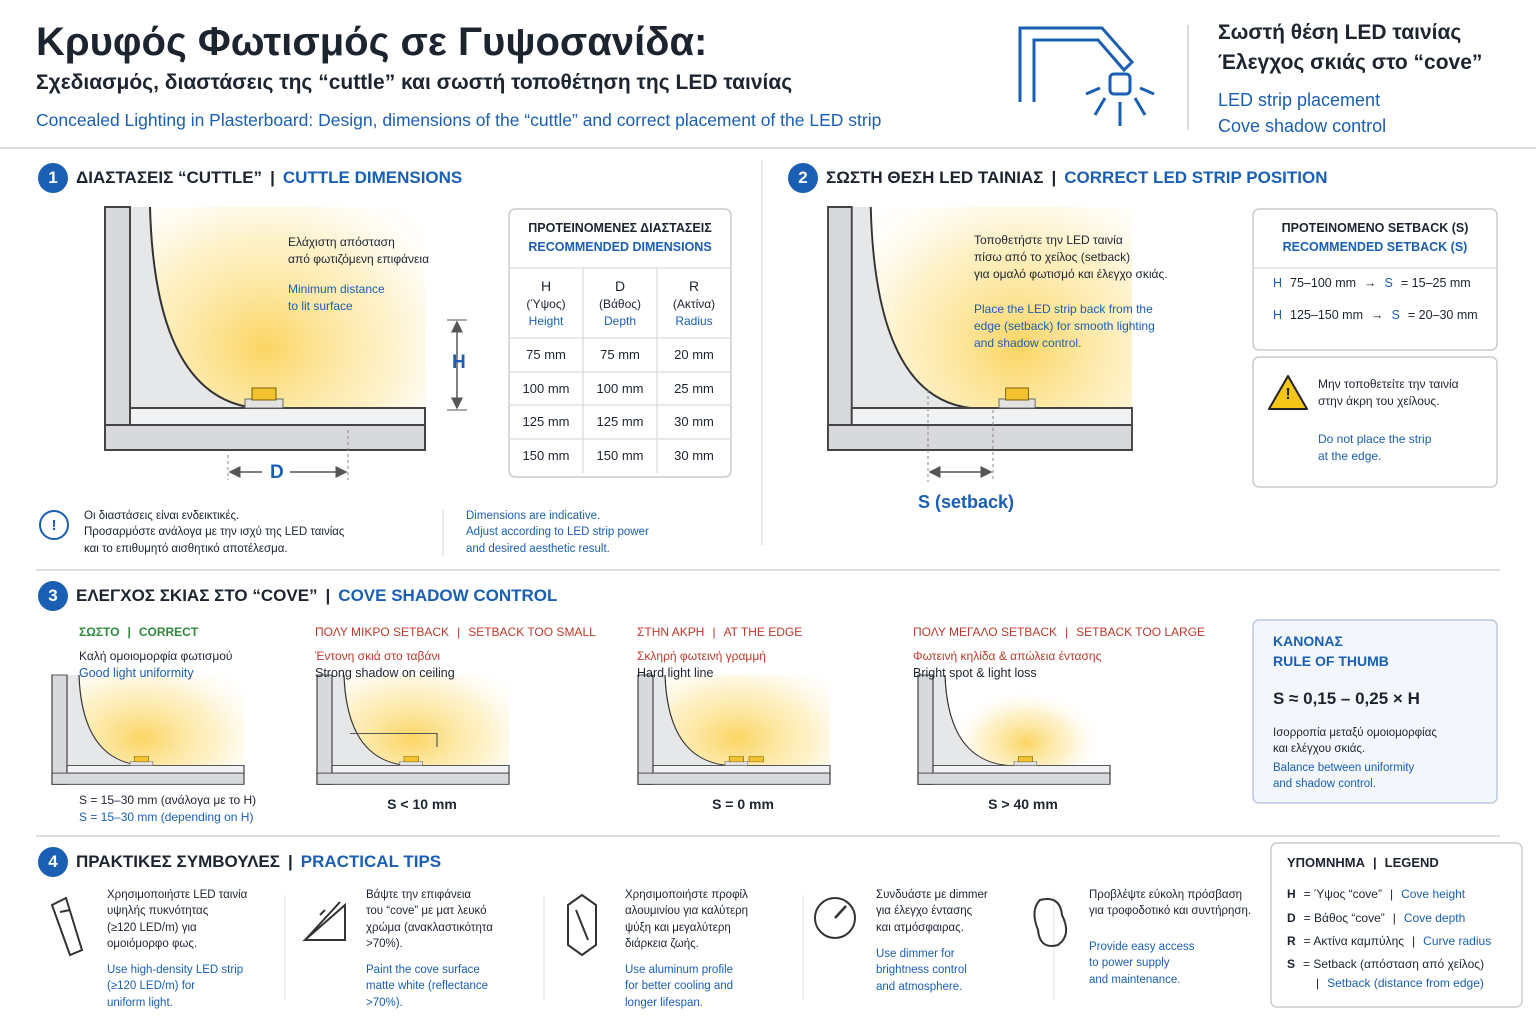 The height and width of the screenshot is (1024, 1536). What do you see at coordinates (1291, 964) in the screenshot?
I see `legend-key: S` at bounding box center [1291, 964].